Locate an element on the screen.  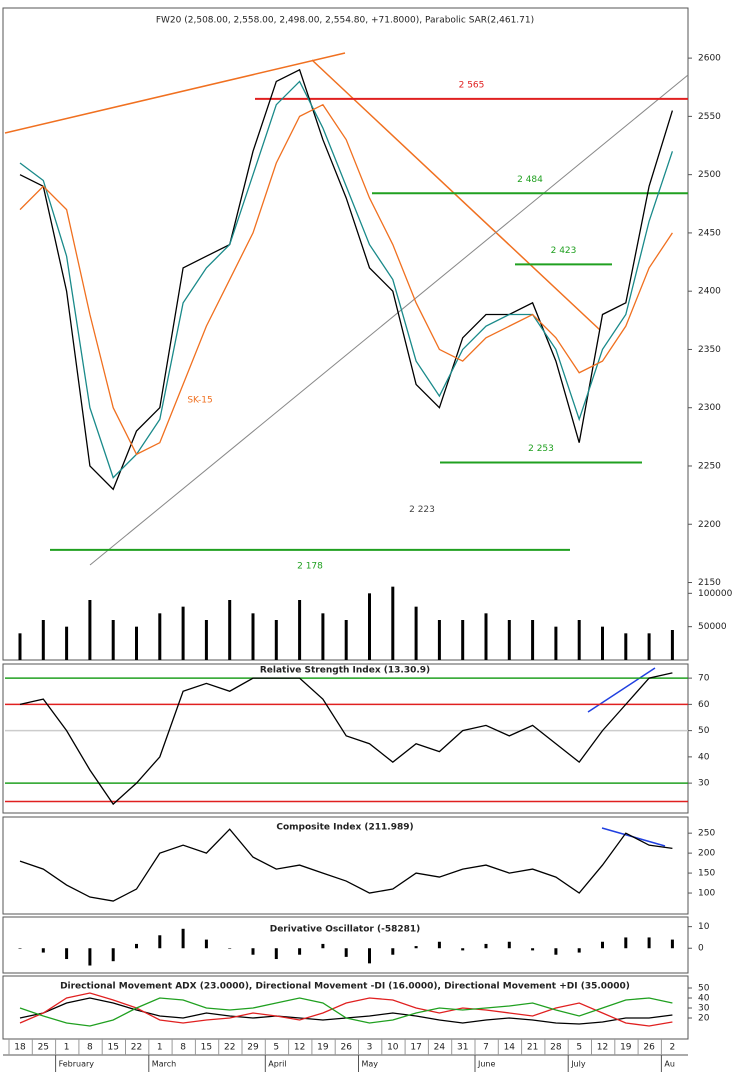
composite-panel is located at coordinates (345, 865).